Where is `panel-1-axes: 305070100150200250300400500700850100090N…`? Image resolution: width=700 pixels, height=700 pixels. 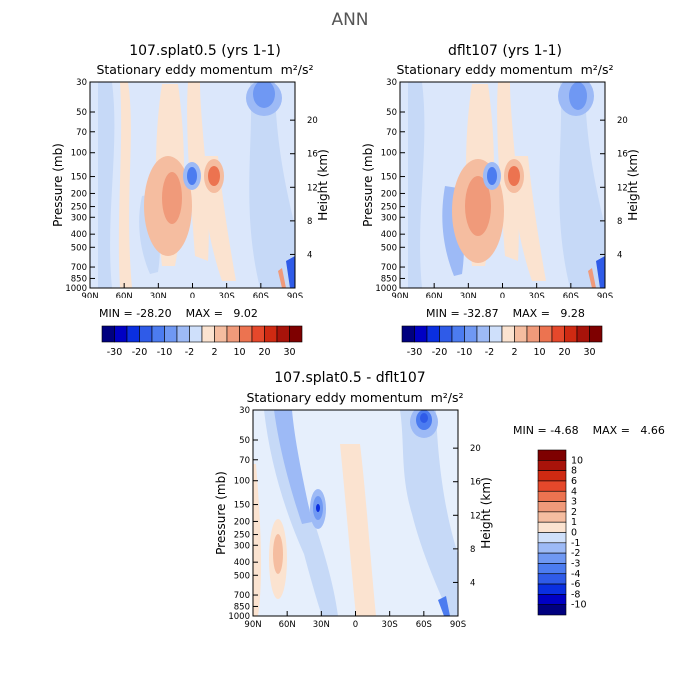
panel-1-axes: 305070100150200250300400500700850100090N… is located at coordinates (190, 188).